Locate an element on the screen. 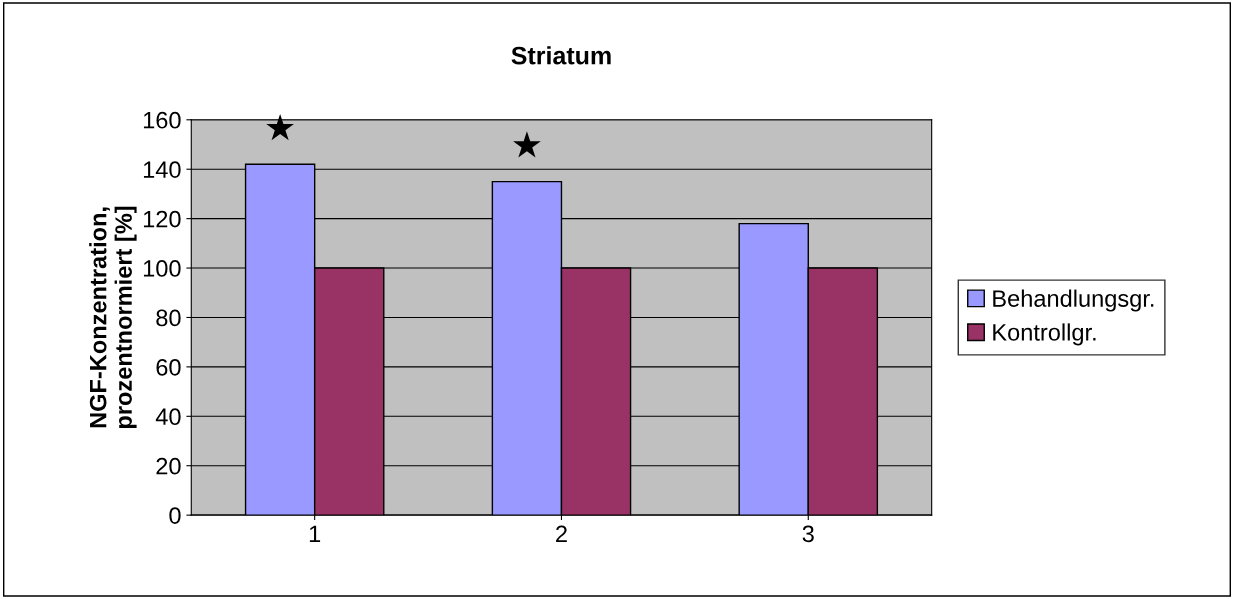  legend-label: Kontrollgr. is located at coordinates (1044, 334).